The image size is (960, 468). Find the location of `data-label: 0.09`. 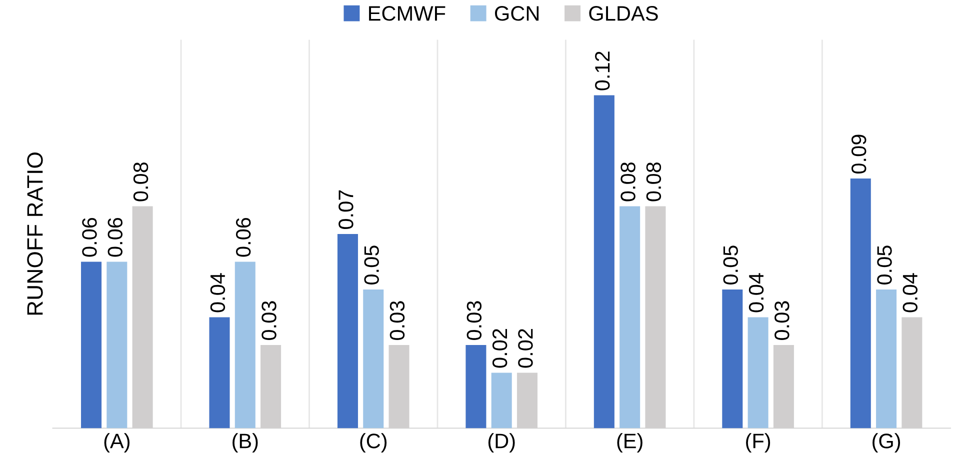

data-label: 0.09 is located at coordinates (858, 154).